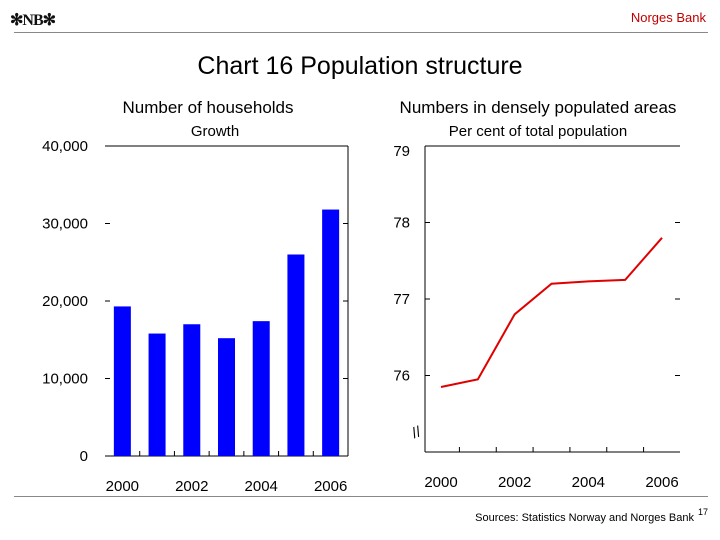 Image resolution: width=720 pixels, height=540 pixels. What do you see at coordinates (661, 482) in the screenshot?
I see `density-x-tick-label: 2006` at bounding box center [661, 482].